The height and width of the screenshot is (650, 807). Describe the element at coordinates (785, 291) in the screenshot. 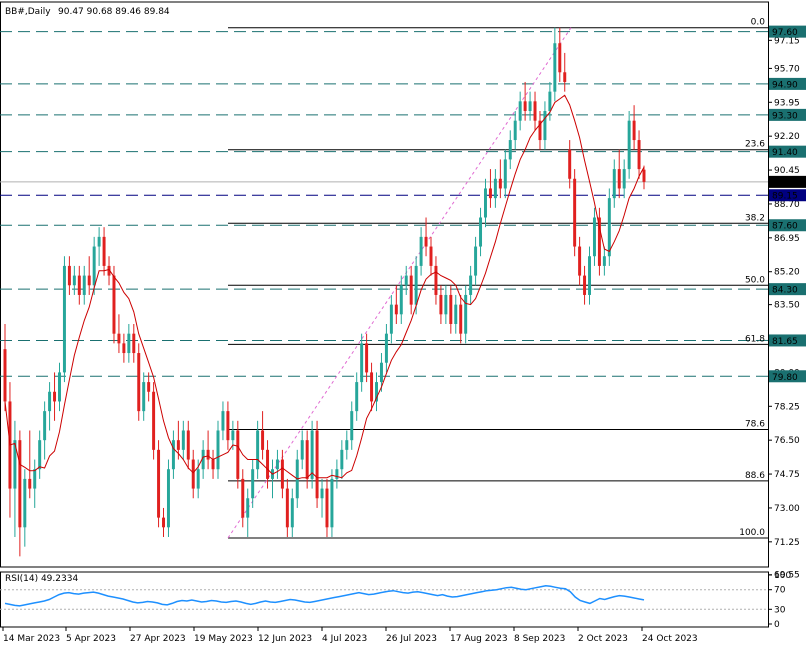

I see `level-price-label: 84.30` at that location.